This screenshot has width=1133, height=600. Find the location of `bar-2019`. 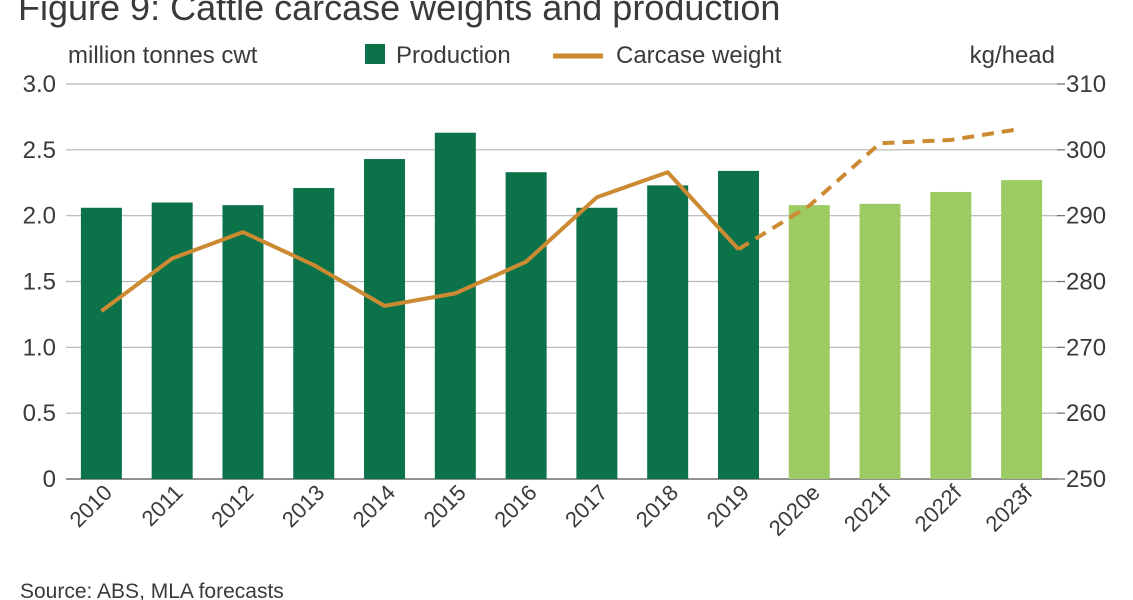

bar-2019 is located at coordinates (738, 324).